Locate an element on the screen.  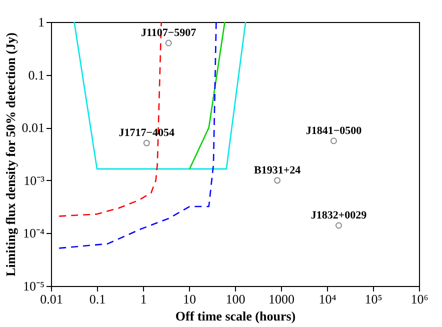
x-tick-label: 10⁶ is located at coordinates (419, 299).